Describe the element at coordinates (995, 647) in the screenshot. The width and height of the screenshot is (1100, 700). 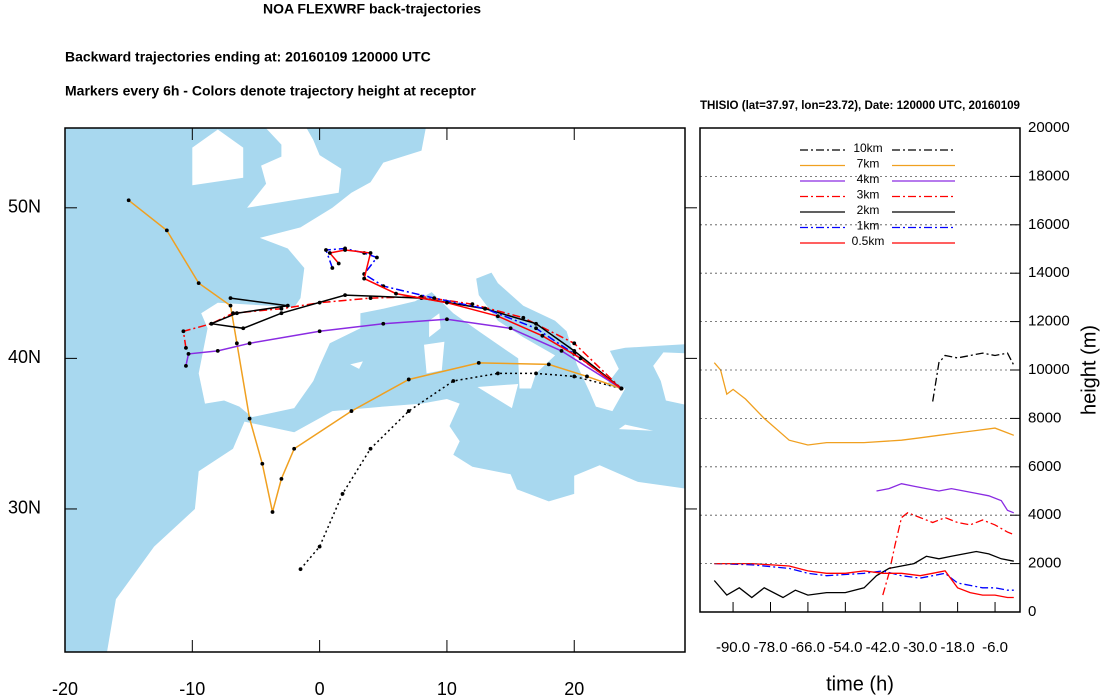
I see `x-tick-label: -6.0` at that location.